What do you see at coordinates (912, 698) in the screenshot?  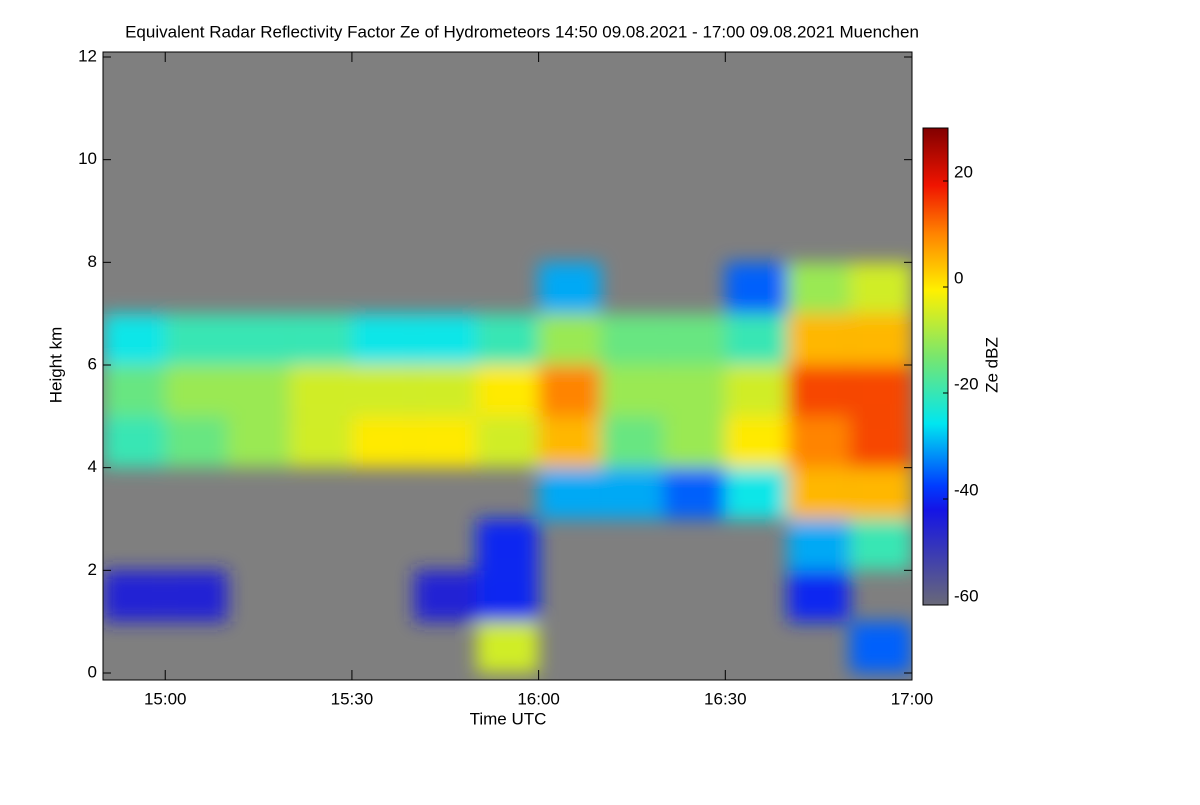 I see `x-tick-label: 17:00` at bounding box center [912, 698].